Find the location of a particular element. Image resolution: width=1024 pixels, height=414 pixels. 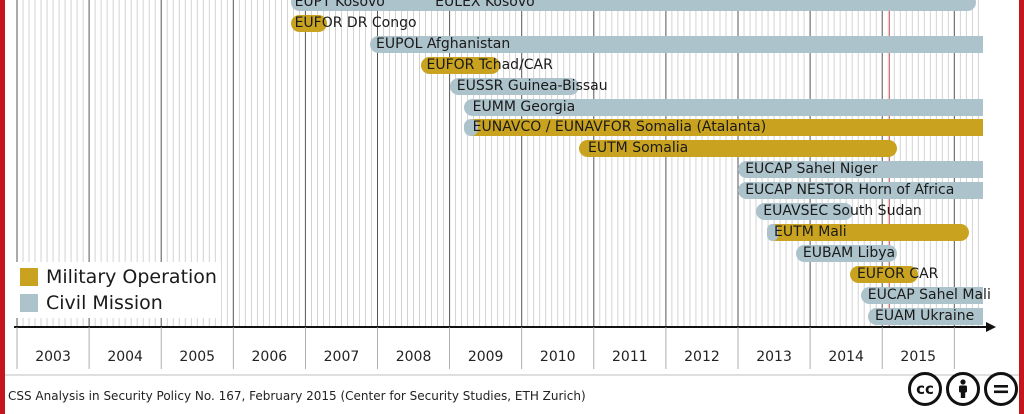

x-tick-label: 2004 is located at coordinates (125, 357).